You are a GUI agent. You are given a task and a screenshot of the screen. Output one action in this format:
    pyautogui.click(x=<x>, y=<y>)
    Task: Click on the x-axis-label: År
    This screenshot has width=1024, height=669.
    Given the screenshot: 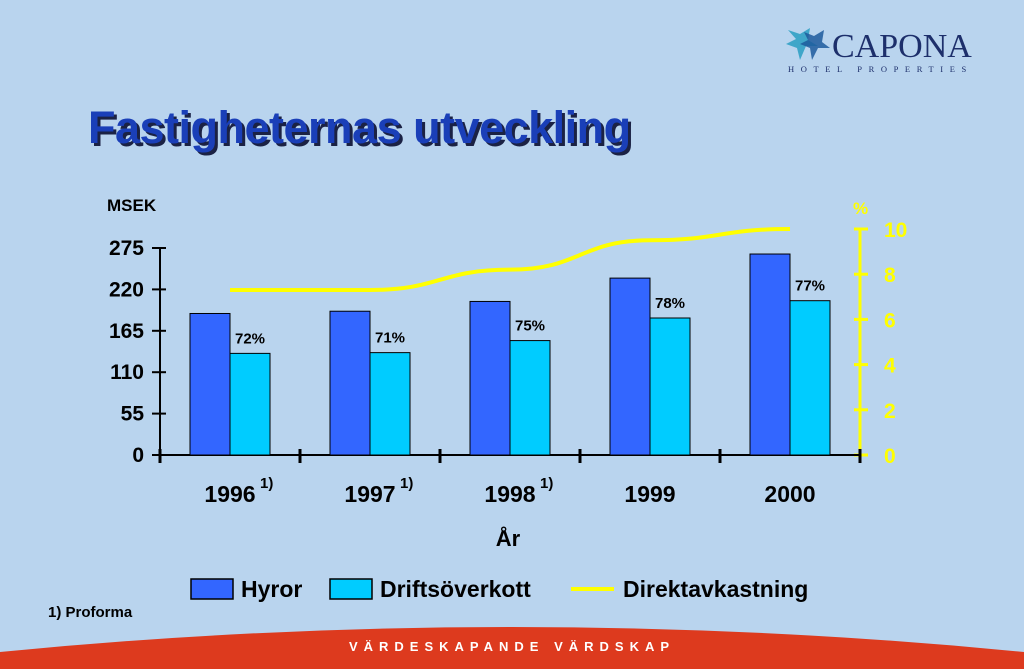 What is the action you would take?
    pyautogui.click(x=508, y=538)
    